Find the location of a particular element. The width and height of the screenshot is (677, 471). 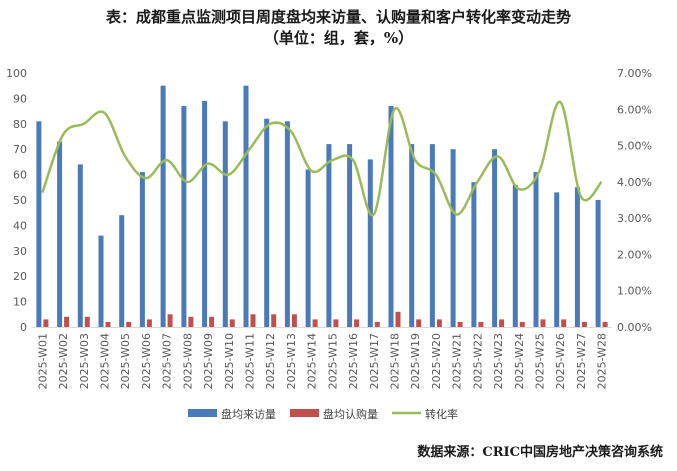

x-axis-tick-label: 2025-W09 is located at coordinates (208, 361).